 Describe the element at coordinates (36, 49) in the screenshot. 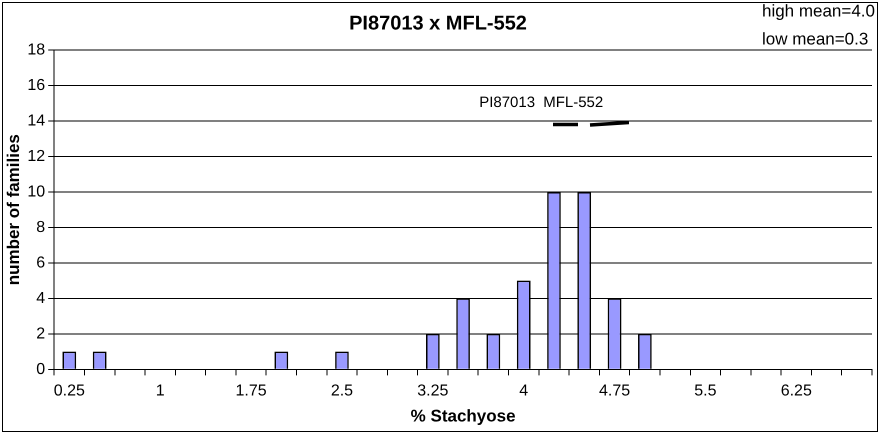

I see `y-tick-label: 18` at that location.